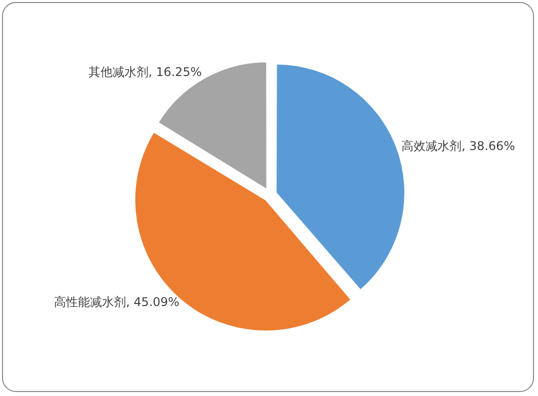 The width and height of the screenshot is (538, 396). I want to click on slice-label: 高性能减水剂, 45.09%, so click(117, 302).